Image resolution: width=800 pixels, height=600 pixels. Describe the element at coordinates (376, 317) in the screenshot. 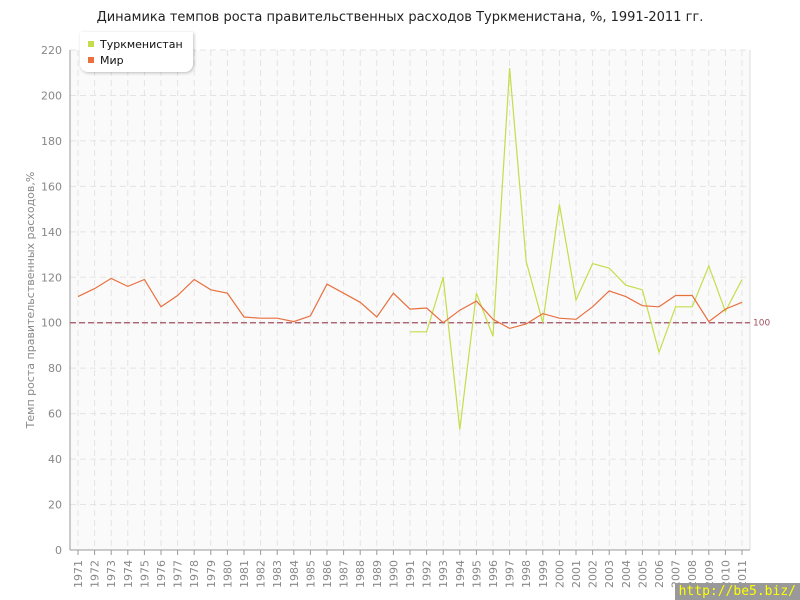

I see `data-point-world-1989` at that location.